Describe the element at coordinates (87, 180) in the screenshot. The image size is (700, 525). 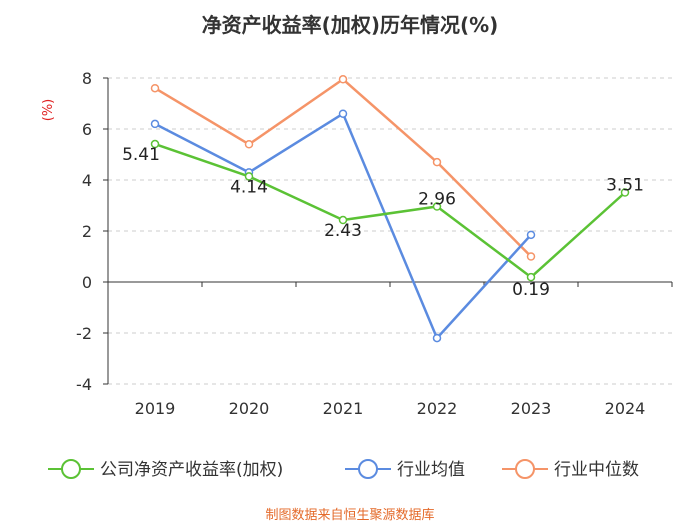
I see `y-tick-label: 4` at that location.